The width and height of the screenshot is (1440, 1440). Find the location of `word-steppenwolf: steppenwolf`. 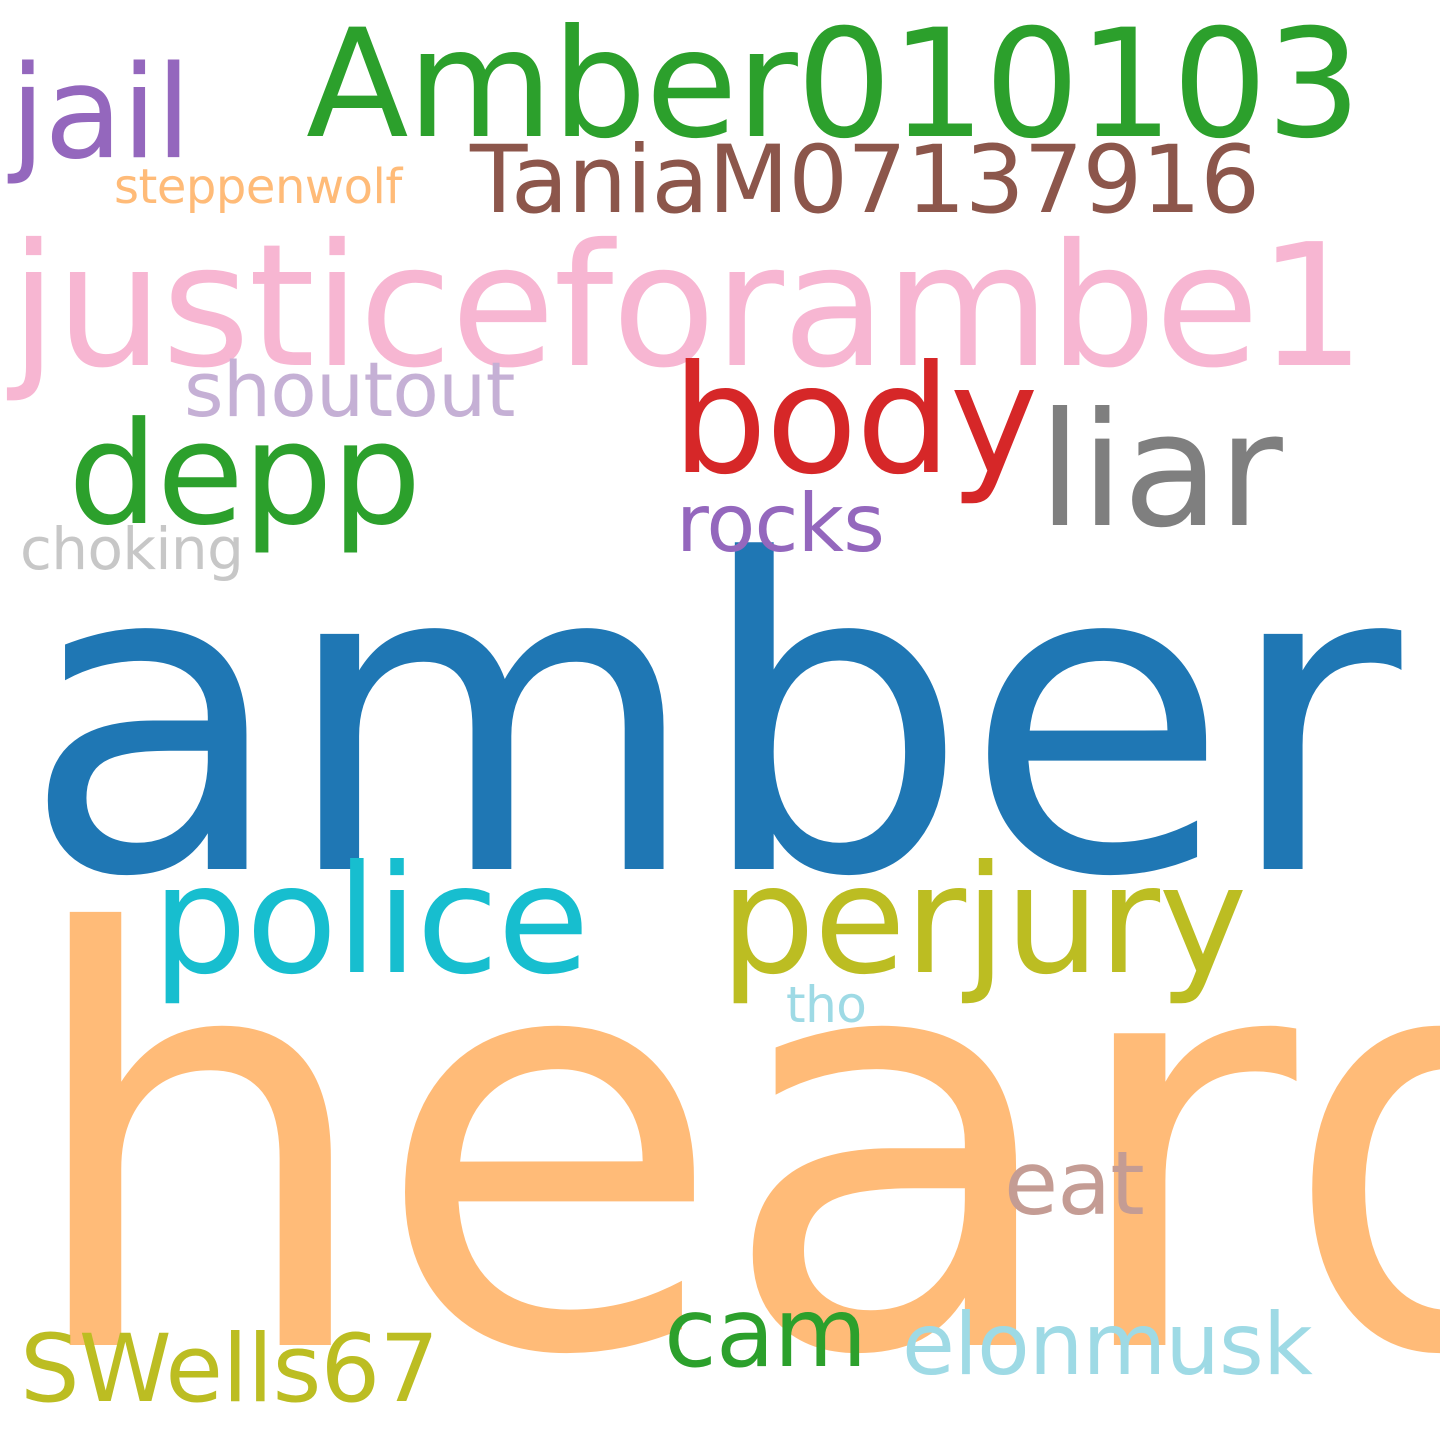

word-steppenwolf: steppenwolf is located at coordinates (258, 187).